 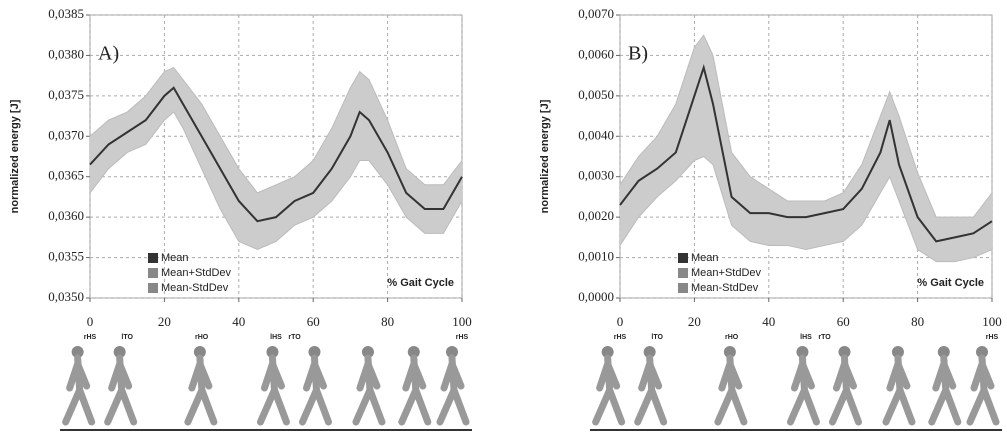 I want to click on y-tick-label: 0,0070, so click(x=596, y=13).